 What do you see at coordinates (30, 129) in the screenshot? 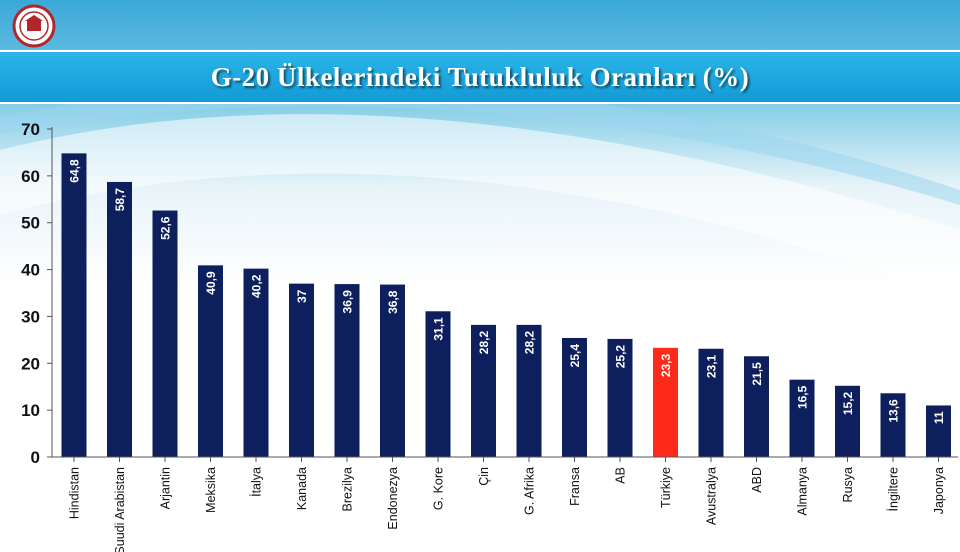
I see `y-tick-label: 70` at bounding box center [30, 129].